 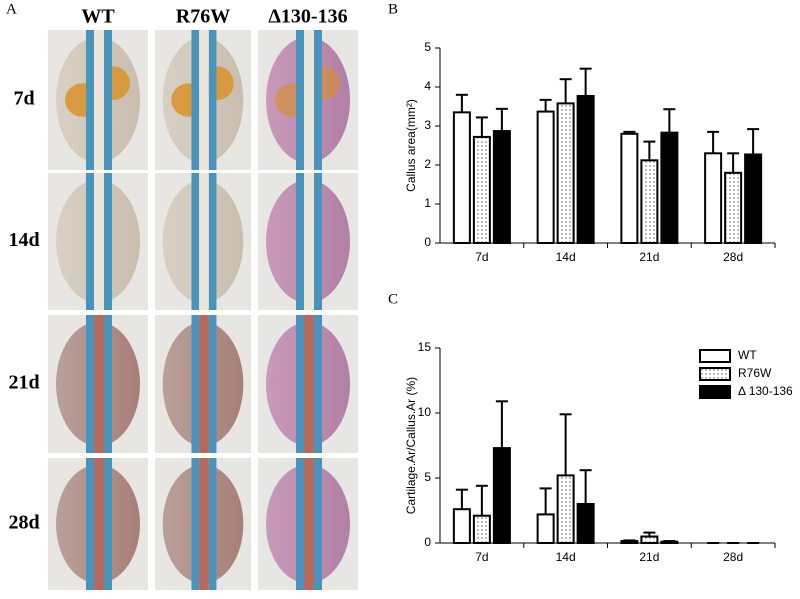 What do you see at coordinates (98, 17) in the screenshot?
I see `column-header: WT` at bounding box center [98, 17].